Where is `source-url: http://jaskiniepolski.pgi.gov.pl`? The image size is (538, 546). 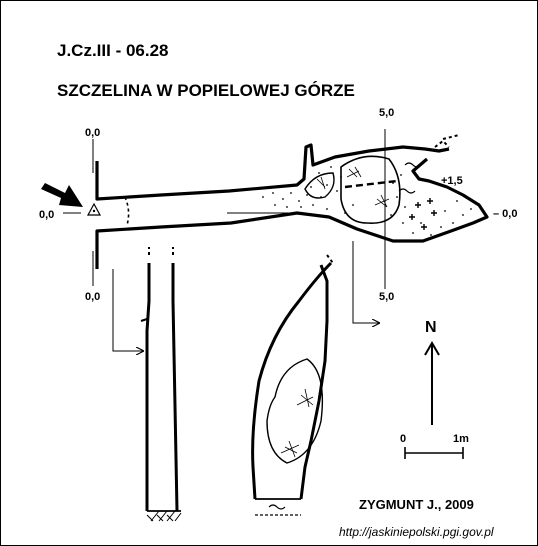 source-url: http://jaskiniepolski.pgi.gov.pl is located at coordinates (416, 532).